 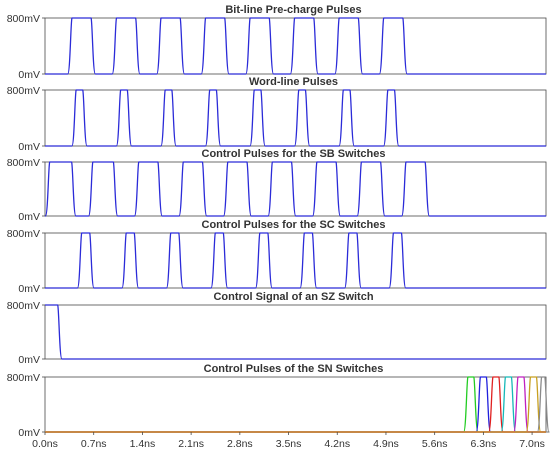 What do you see at coordinates (240, 444) in the screenshot?
I see `x-tick-label-5: 2.8ns` at bounding box center [240, 444].